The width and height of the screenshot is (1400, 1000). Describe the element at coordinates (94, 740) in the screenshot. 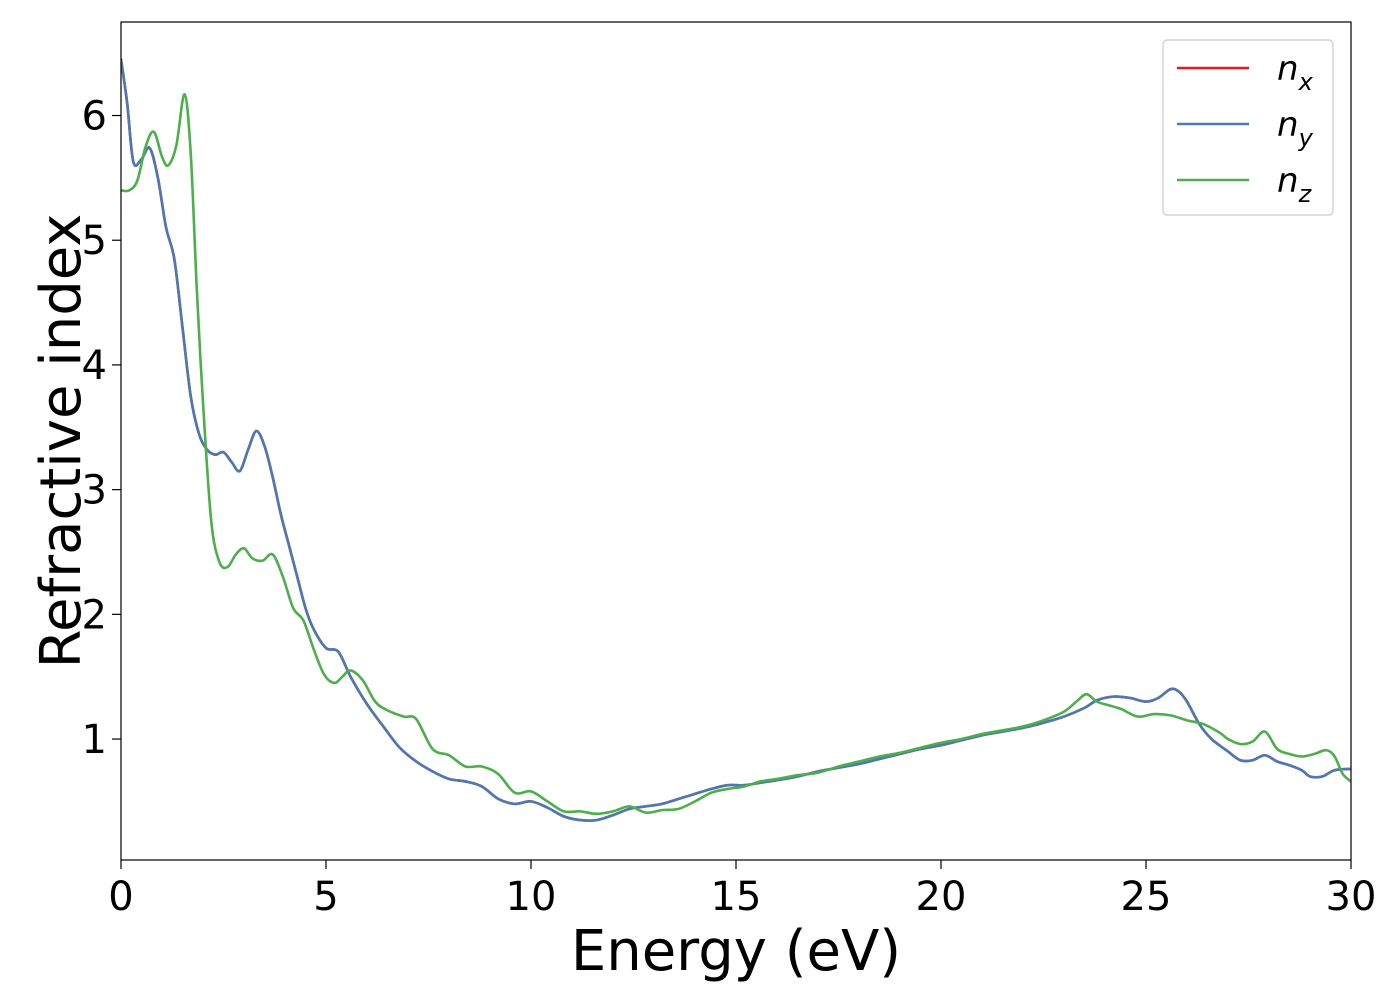

I see `y-tick-label: 1` at that location.